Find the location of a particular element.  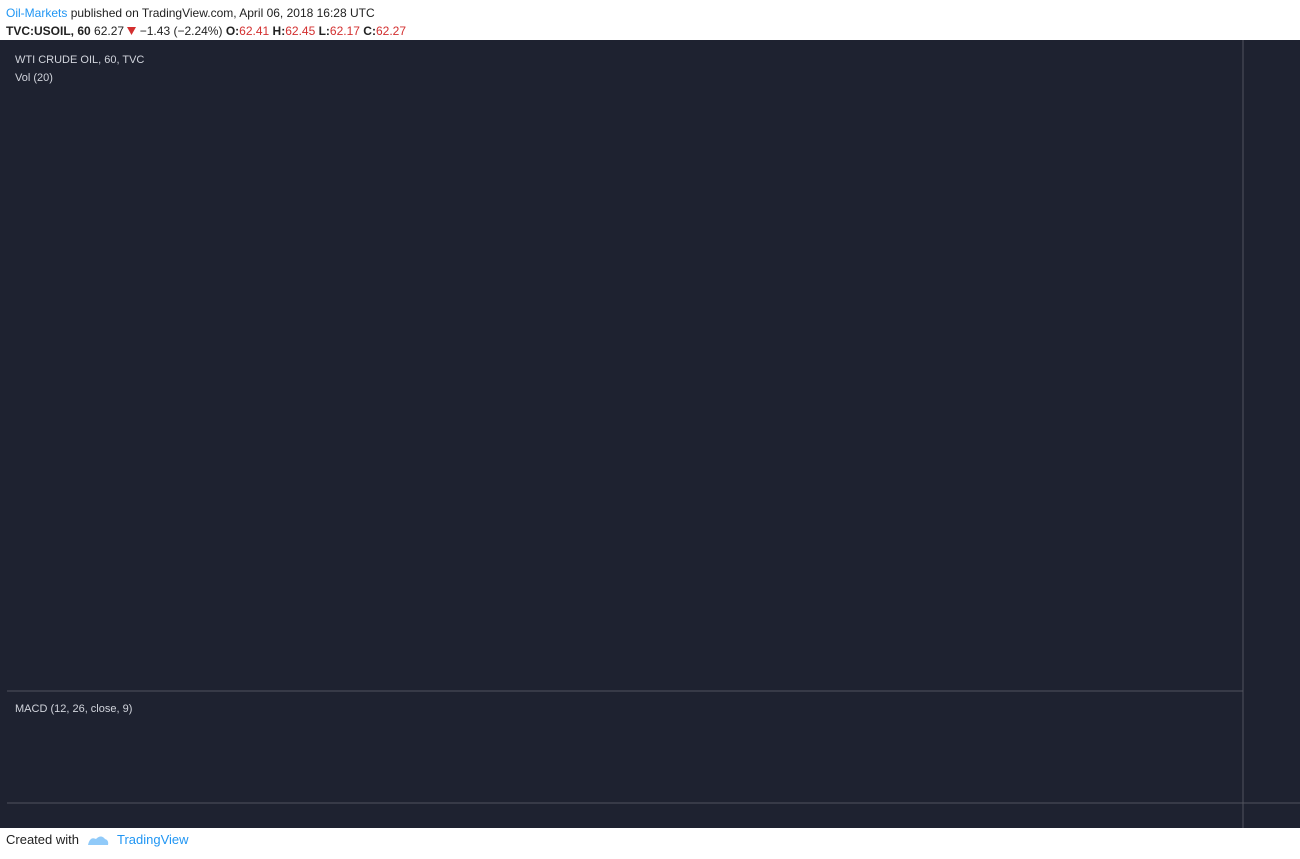

tv-logo is located at coordinates (98, 840).